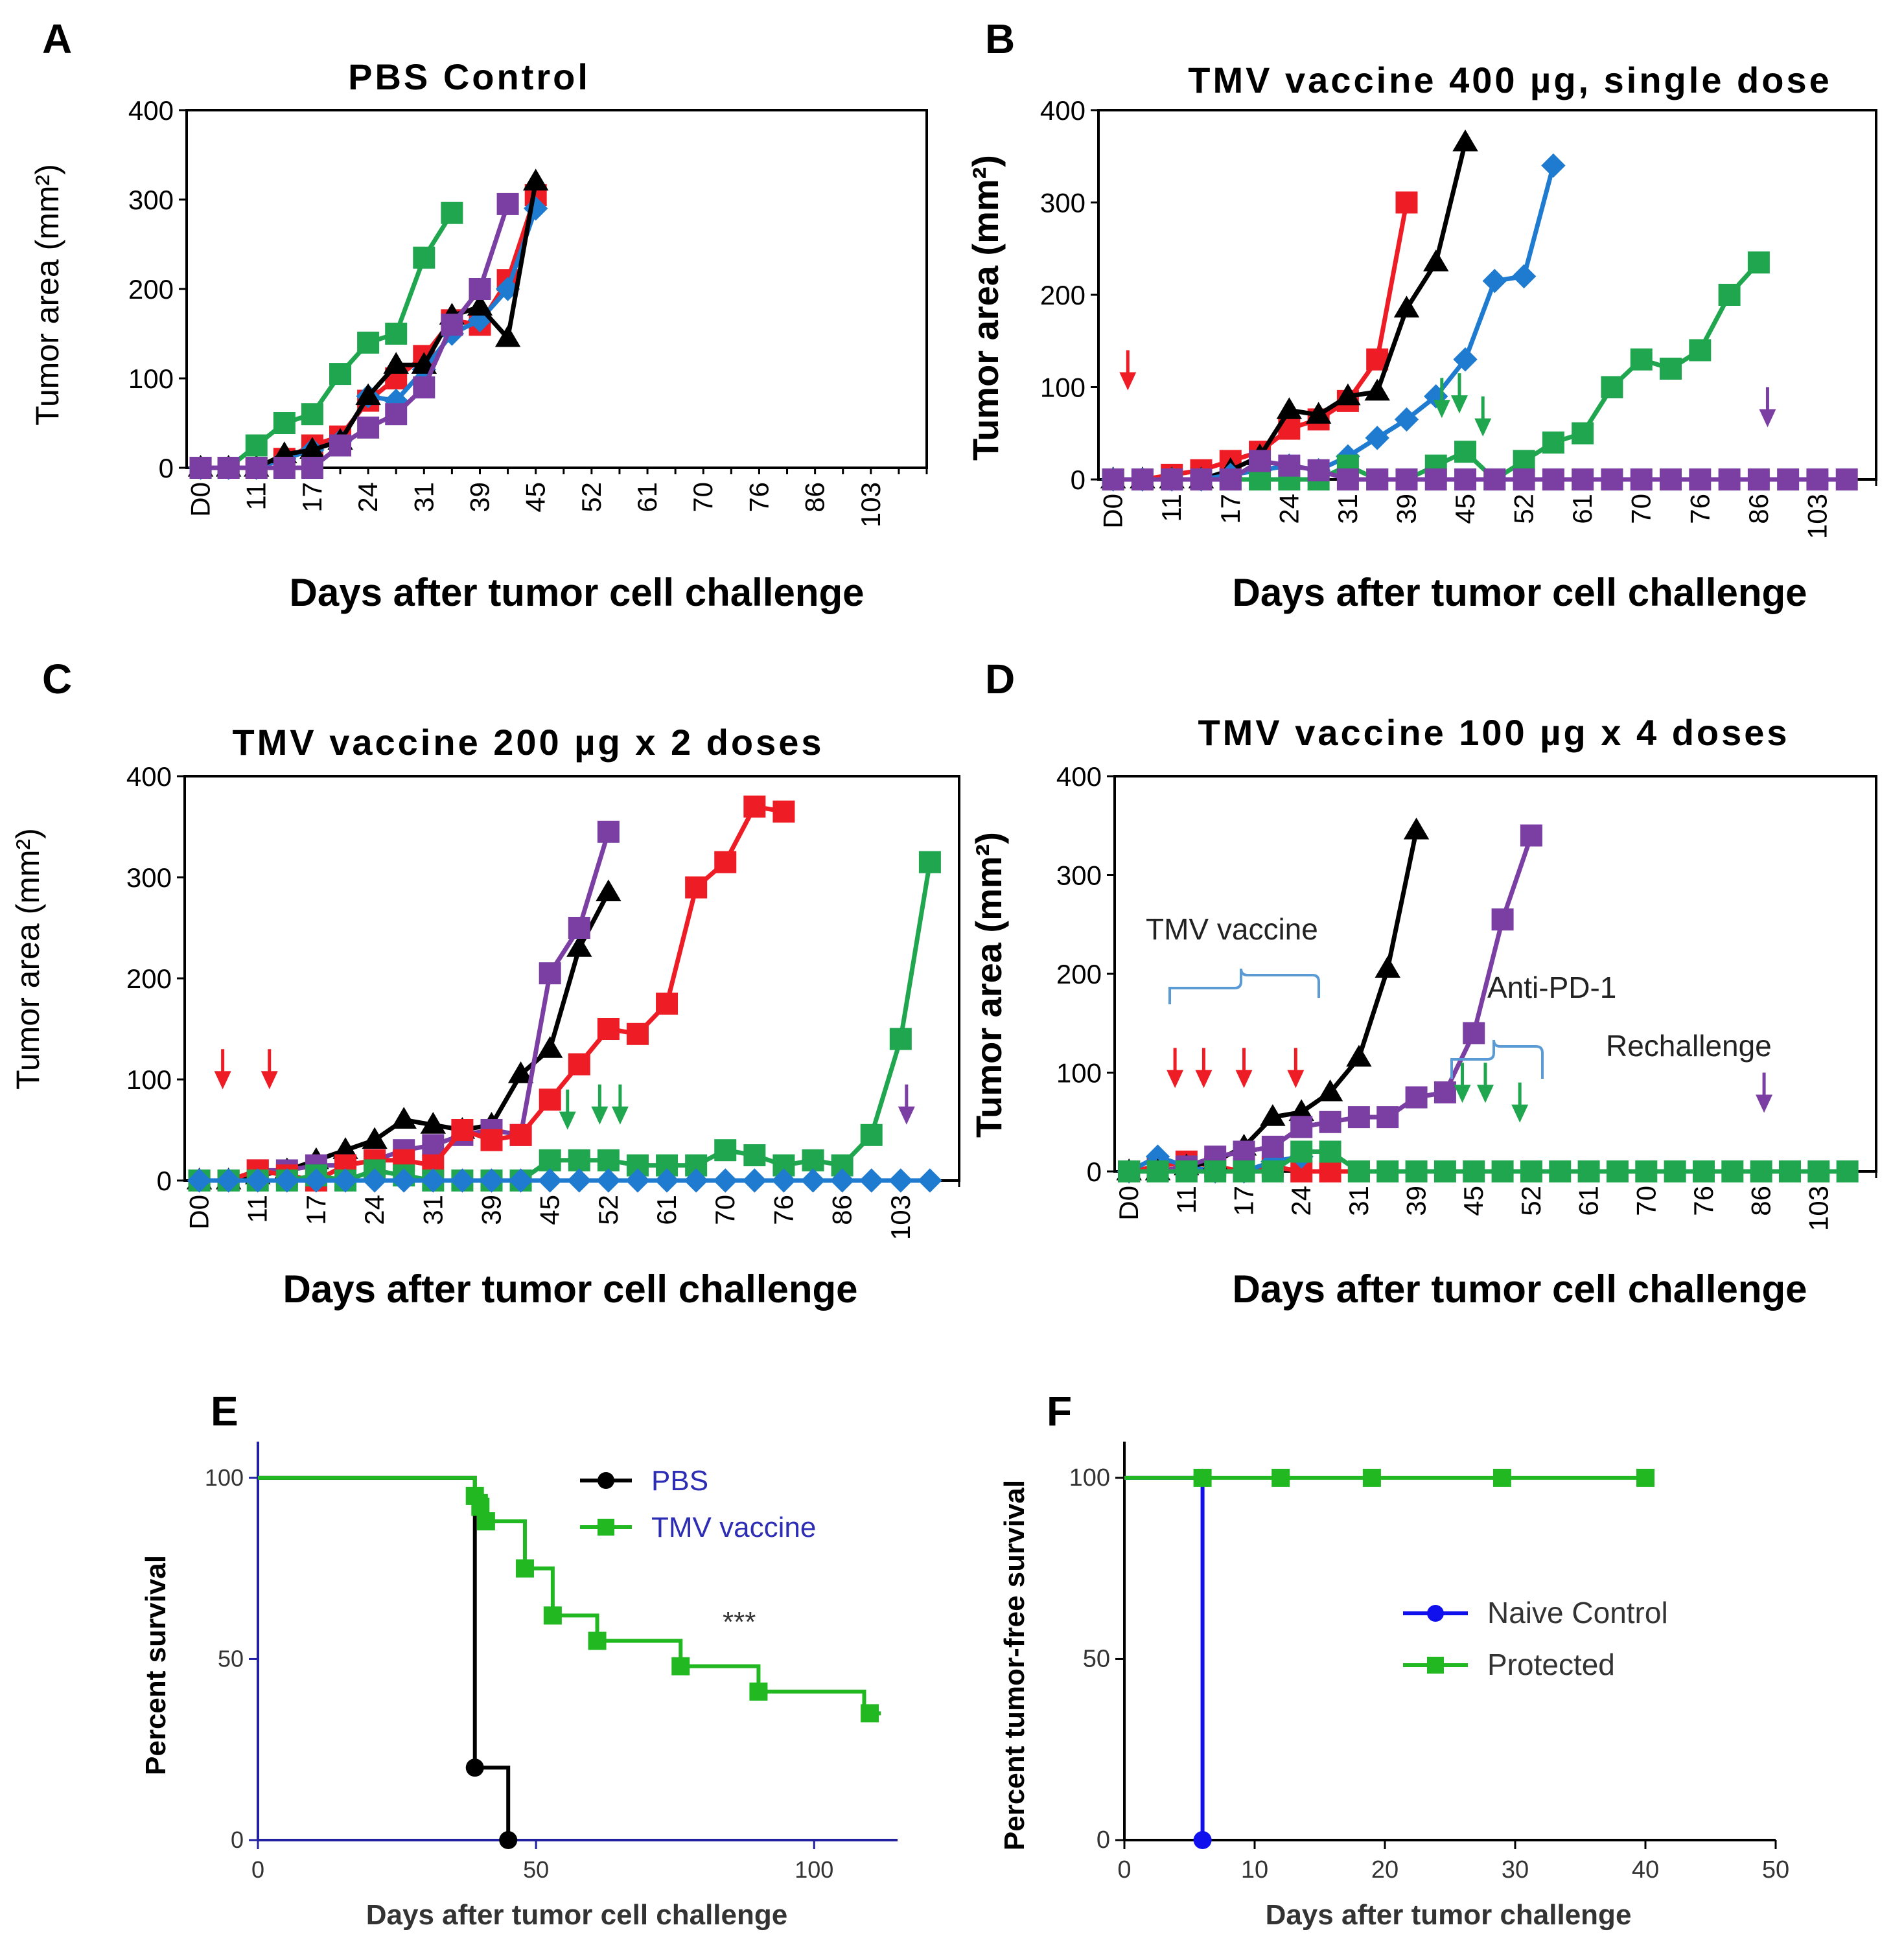 The width and height of the screenshot is (1904, 1947). I want to click on panel-d-y-tick-label: 200, so click(1079, 974).